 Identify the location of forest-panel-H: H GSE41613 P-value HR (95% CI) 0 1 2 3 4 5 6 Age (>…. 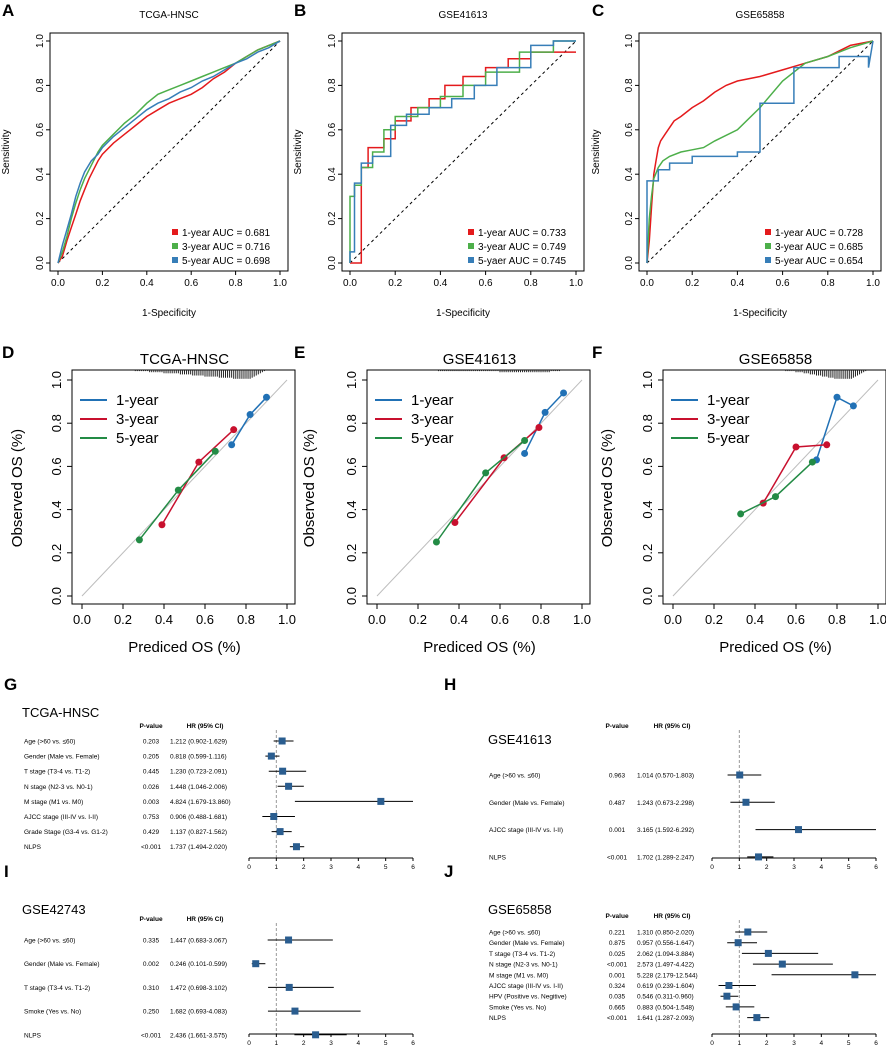
(661, 773).